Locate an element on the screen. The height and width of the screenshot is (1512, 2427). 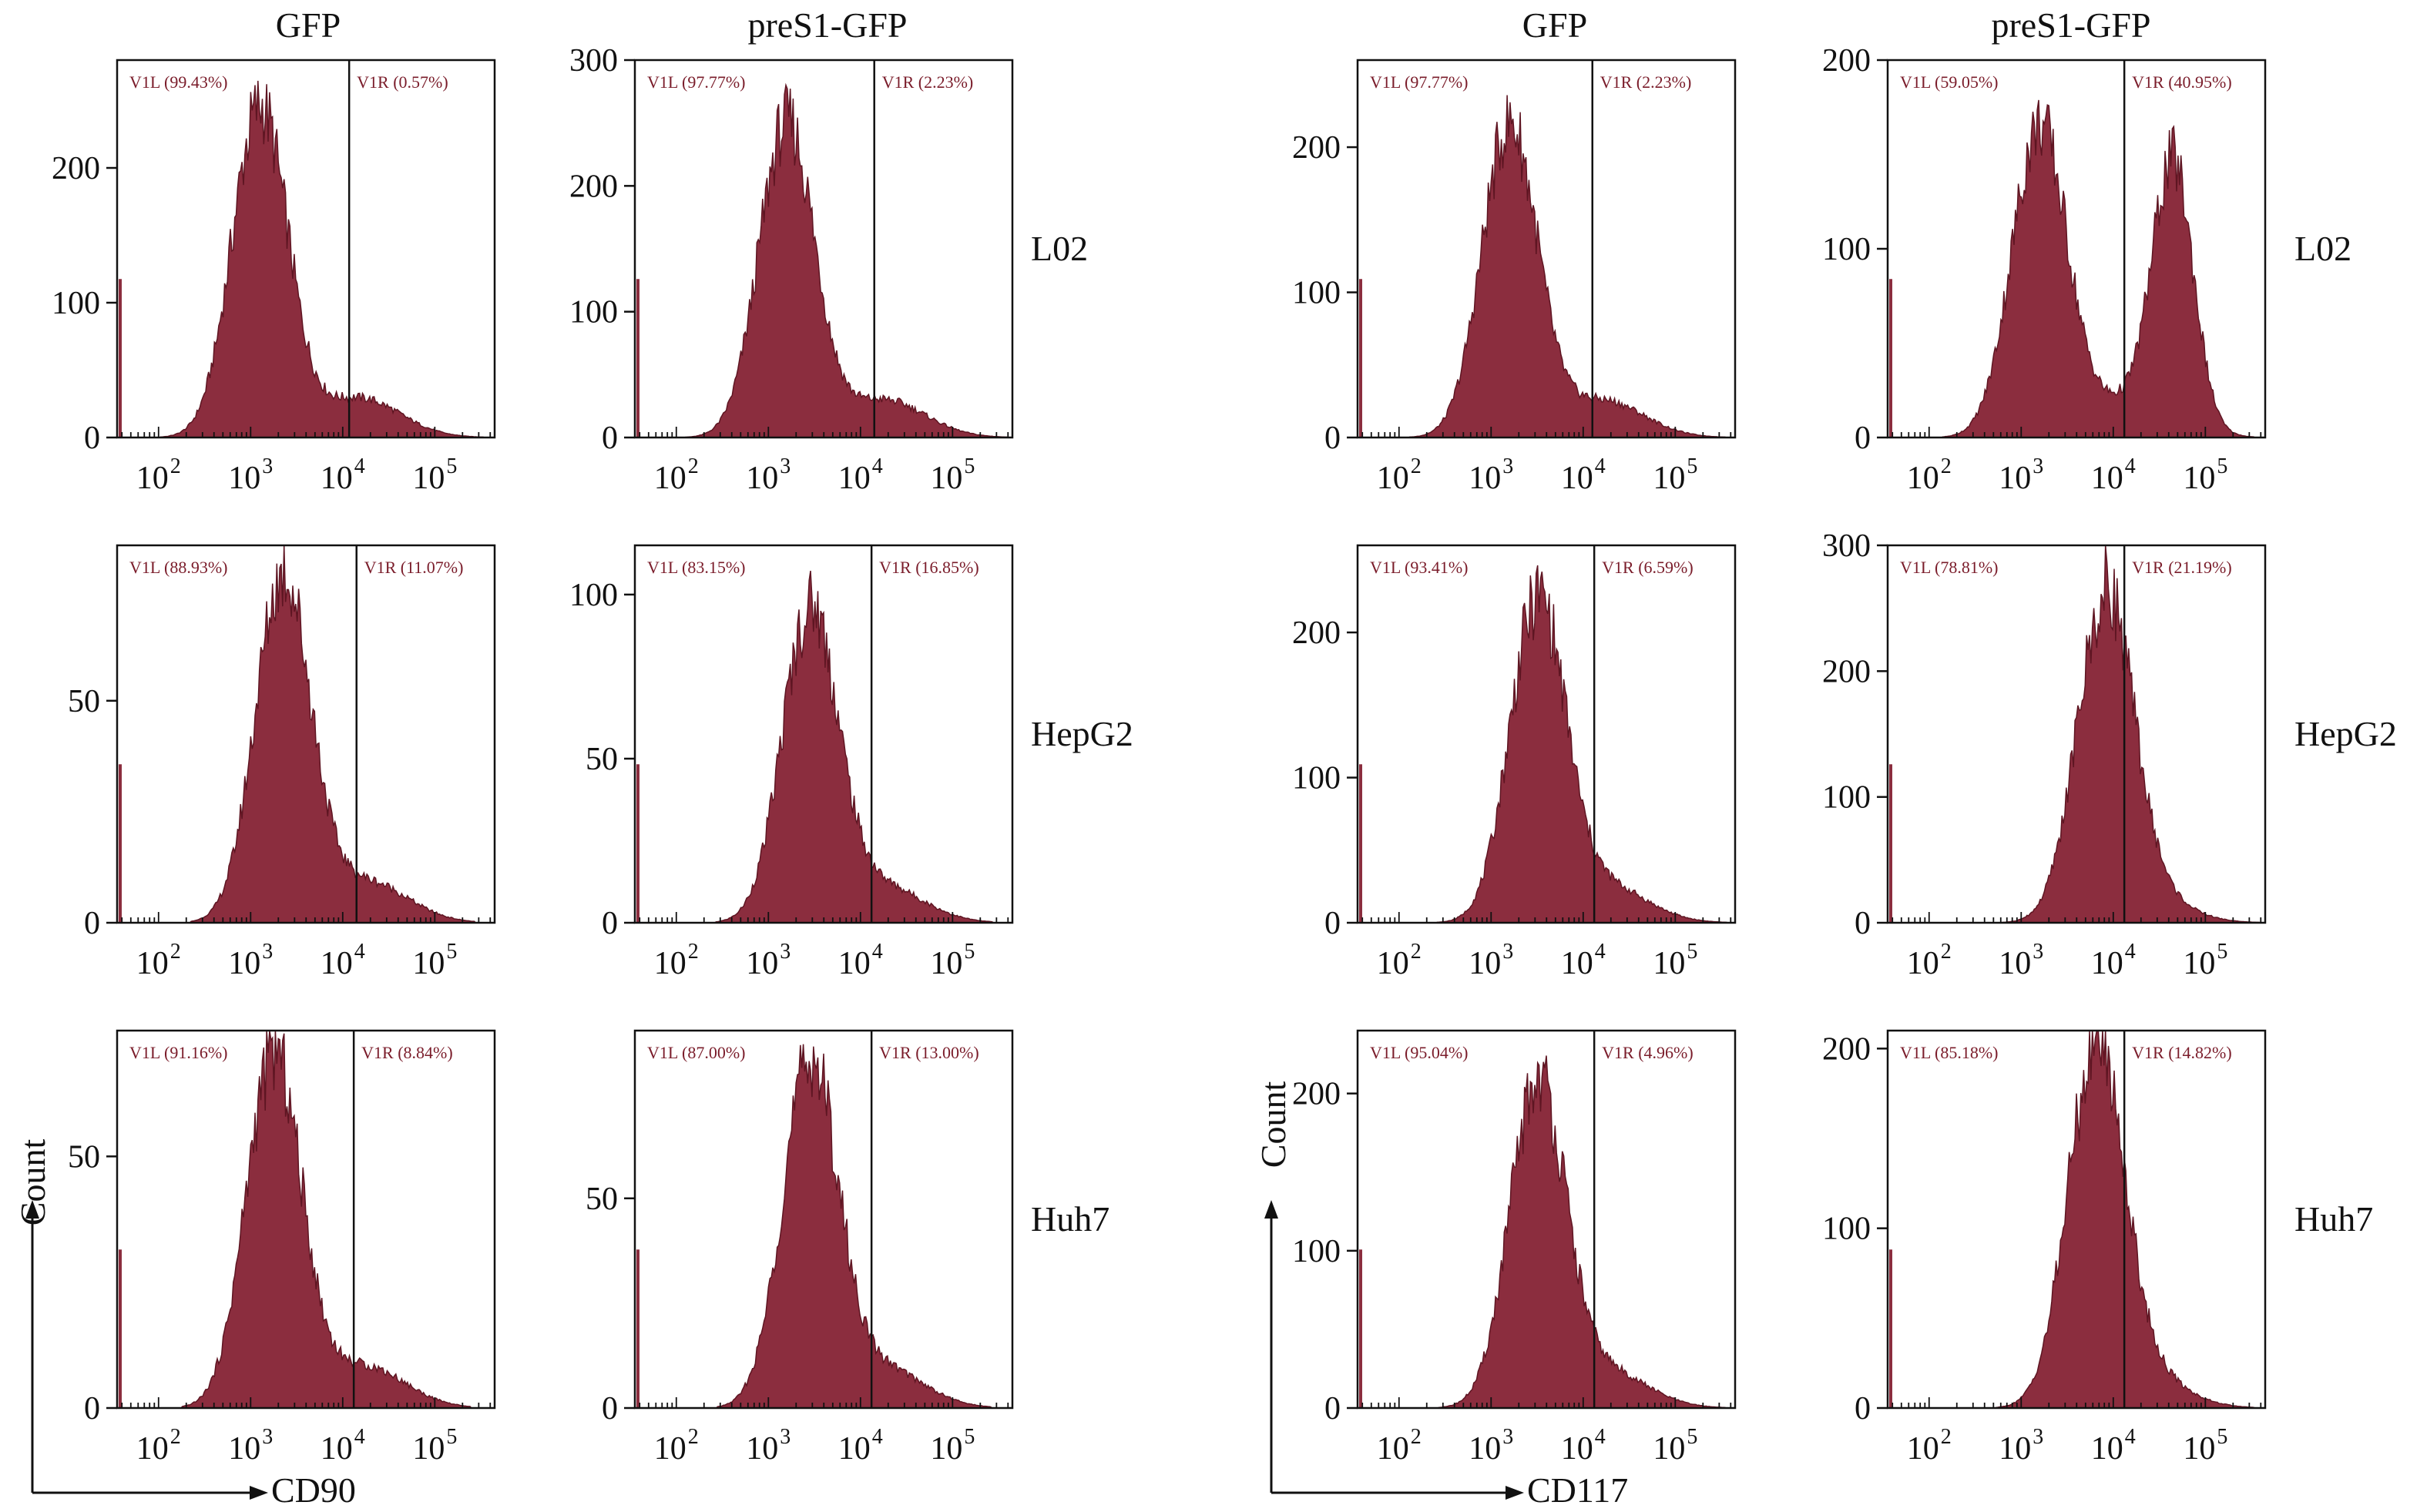
gate-label-v1r: V1R (11.07%) is located at coordinates (414, 567).